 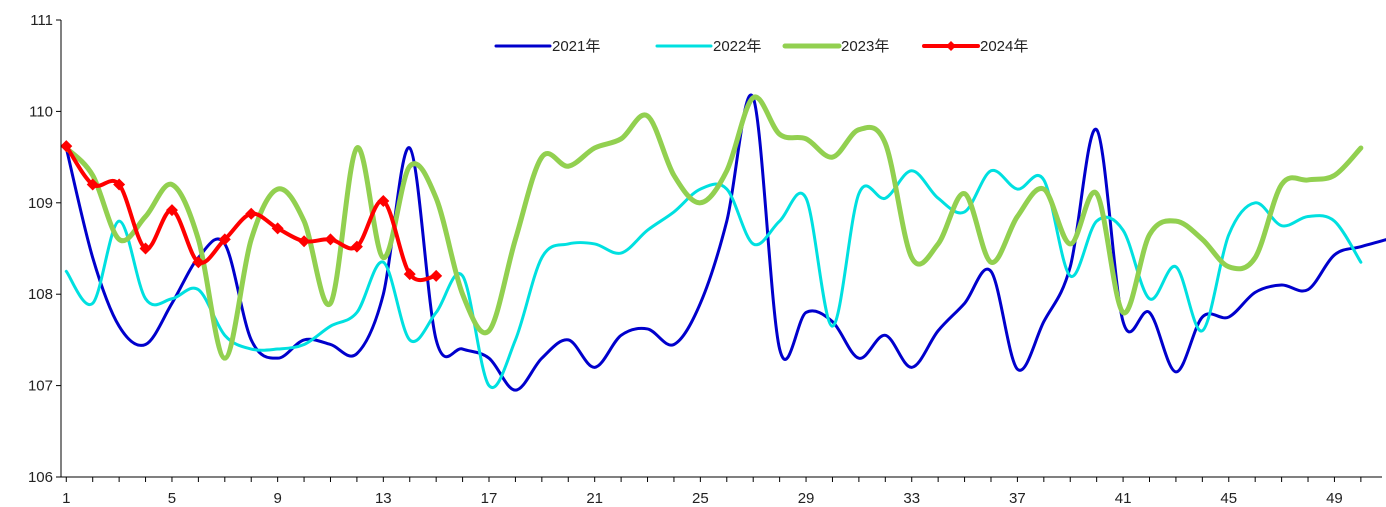 I want to click on y-tick-label: 108, so click(x=40, y=294).